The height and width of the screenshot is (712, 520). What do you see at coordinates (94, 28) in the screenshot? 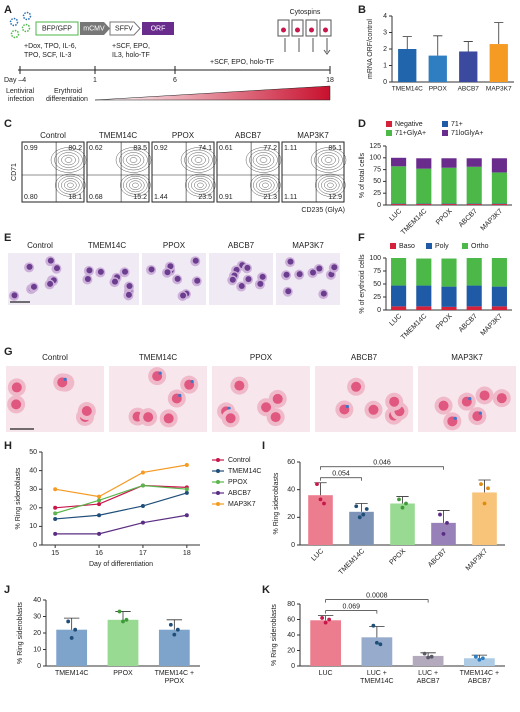
I see `vector-label: mCMV` at bounding box center [94, 28].